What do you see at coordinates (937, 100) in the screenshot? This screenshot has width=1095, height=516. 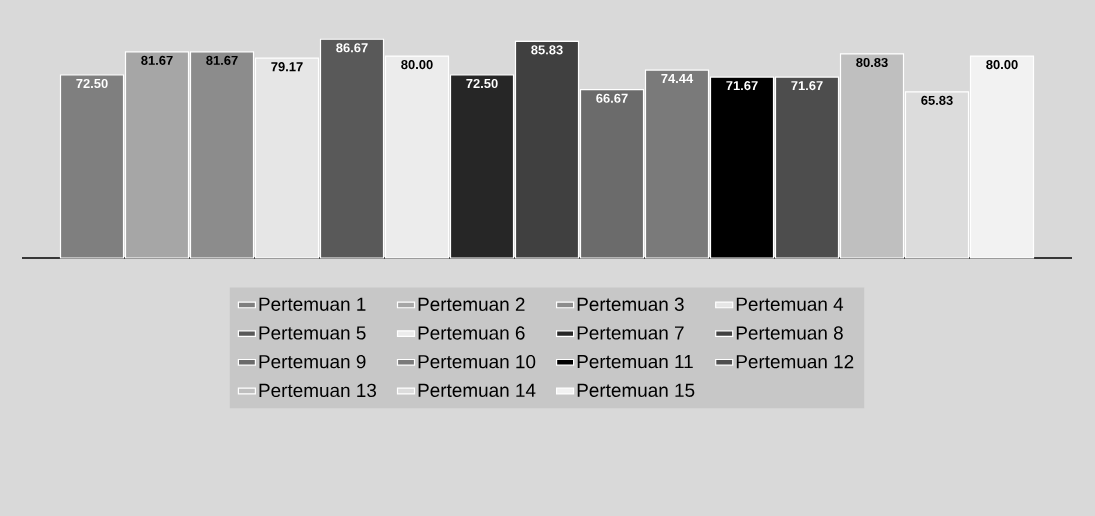 I see `data-label: 65.83` at bounding box center [937, 100].